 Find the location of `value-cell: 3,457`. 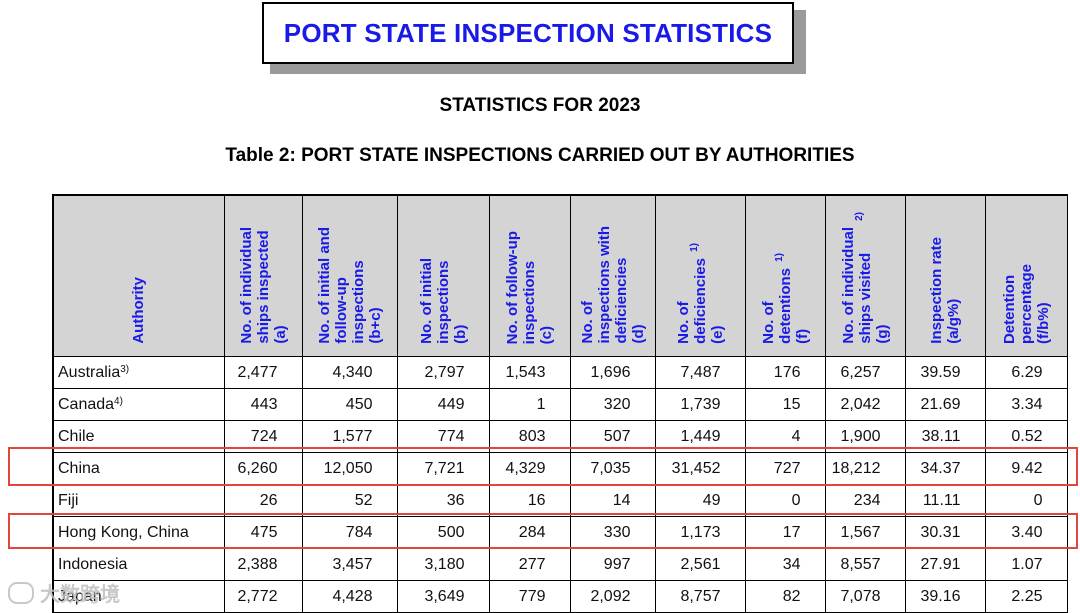

value-cell: 3,457 is located at coordinates (349, 564).